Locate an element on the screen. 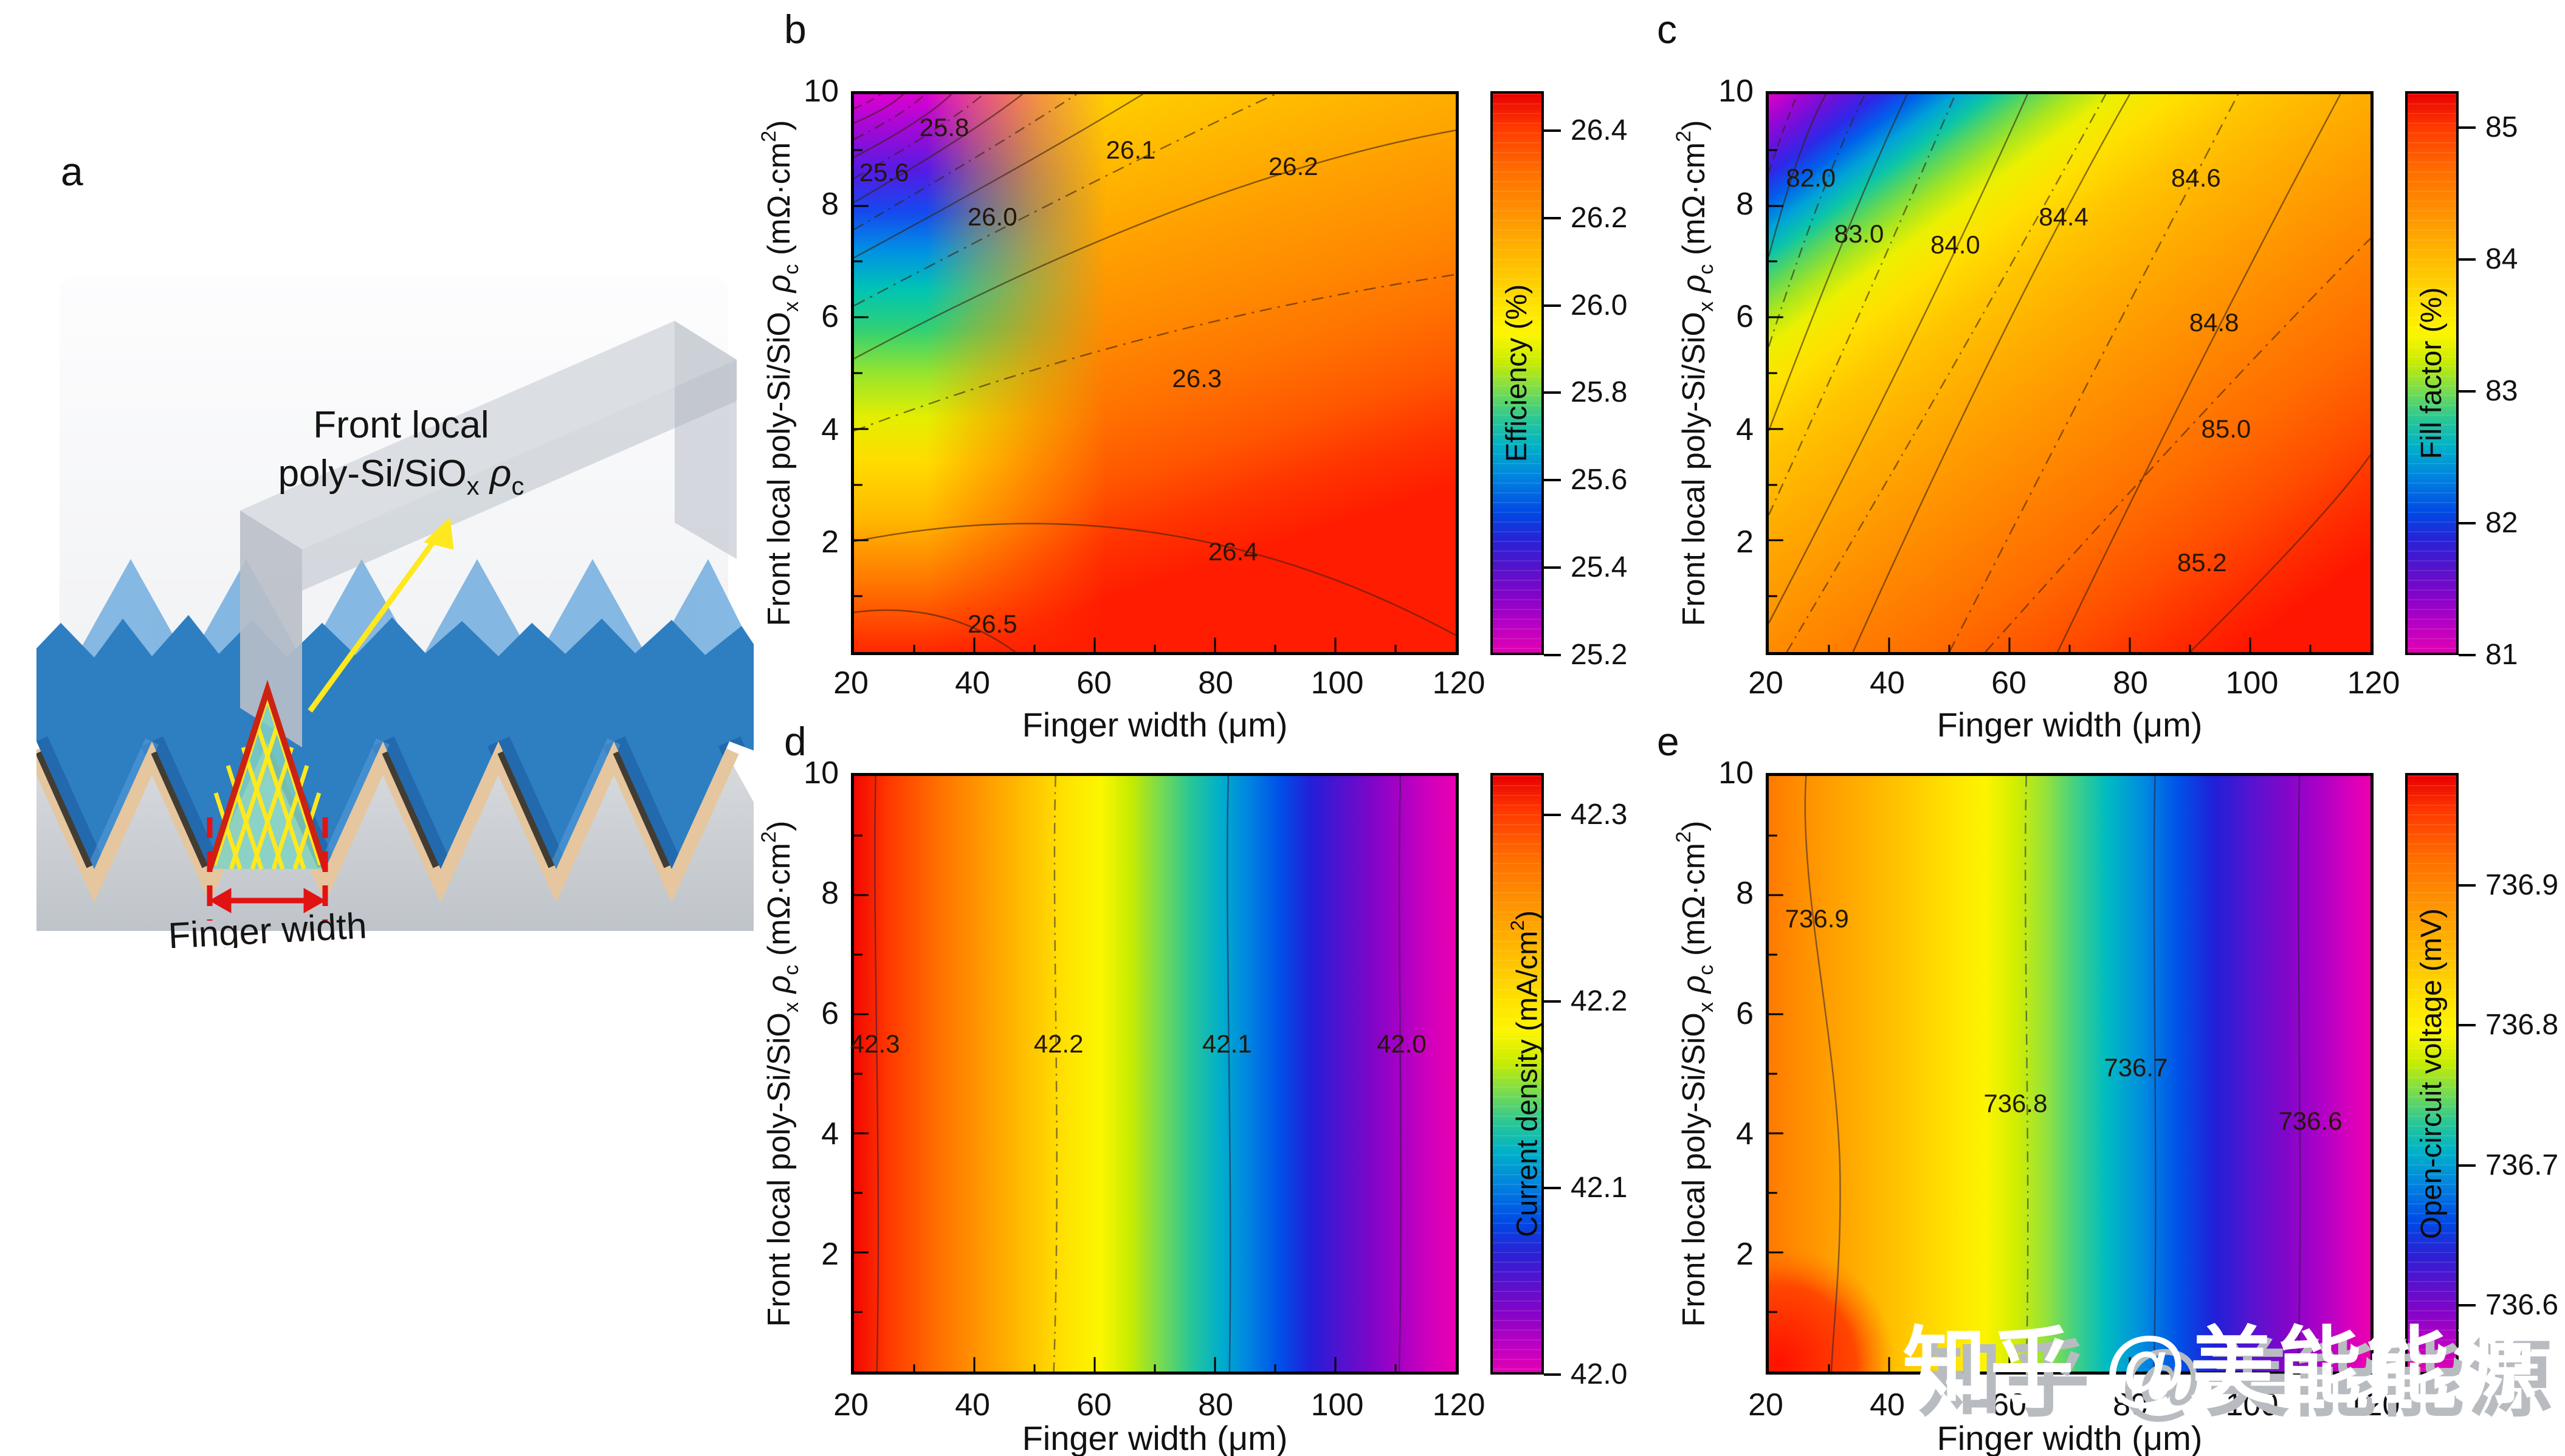 The width and height of the screenshot is (2565, 1456). colorbar-tick: 42.1 is located at coordinates (1585, 1188).